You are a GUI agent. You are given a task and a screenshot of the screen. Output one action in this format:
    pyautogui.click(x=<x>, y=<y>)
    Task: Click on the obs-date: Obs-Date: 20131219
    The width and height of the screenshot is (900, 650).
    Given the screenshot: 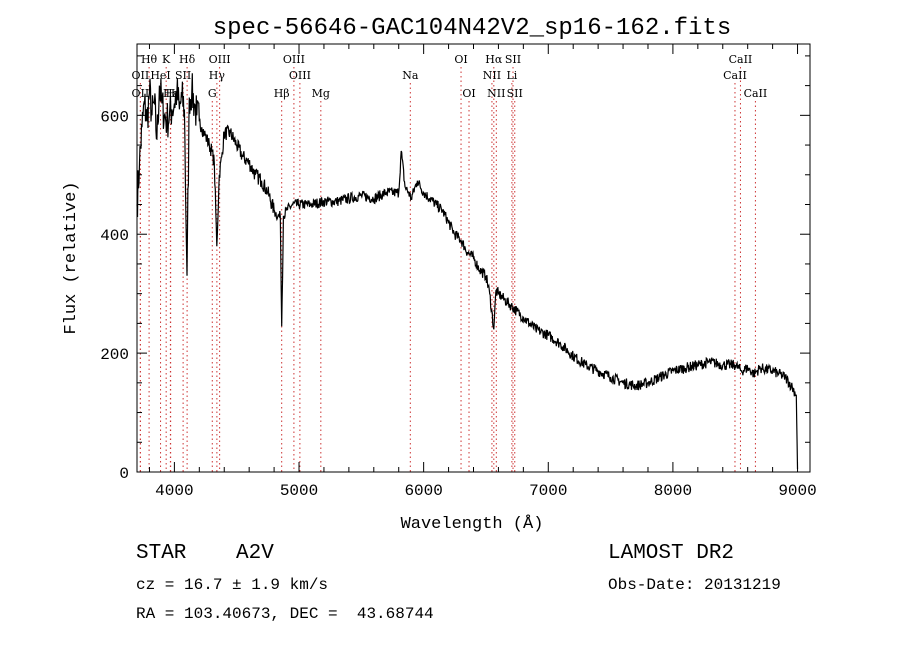 What is the action you would take?
    pyautogui.click(x=694, y=585)
    